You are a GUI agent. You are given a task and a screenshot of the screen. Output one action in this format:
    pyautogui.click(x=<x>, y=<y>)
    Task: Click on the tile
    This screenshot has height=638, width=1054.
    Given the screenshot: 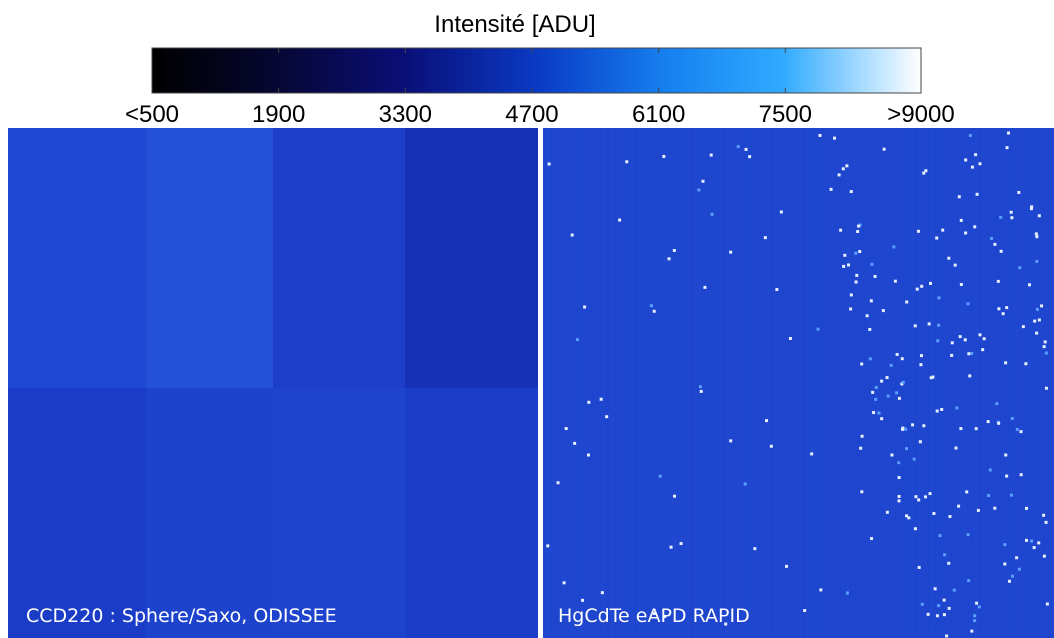 What is the action you would take?
    pyautogui.click(x=471, y=513)
    